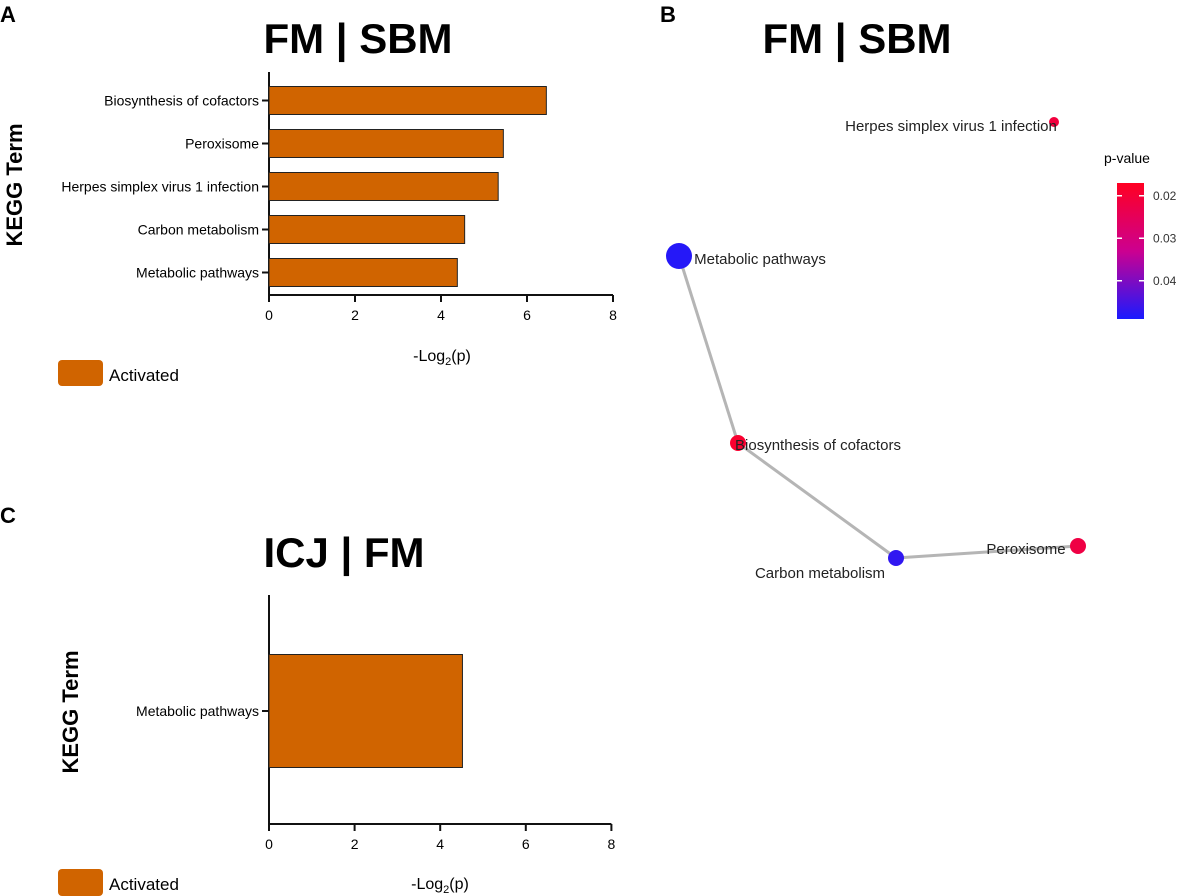 The image size is (1181, 896). Describe the element at coordinates (856, 39) in the screenshot. I see `panel-b-title: FM | SBM` at that location.